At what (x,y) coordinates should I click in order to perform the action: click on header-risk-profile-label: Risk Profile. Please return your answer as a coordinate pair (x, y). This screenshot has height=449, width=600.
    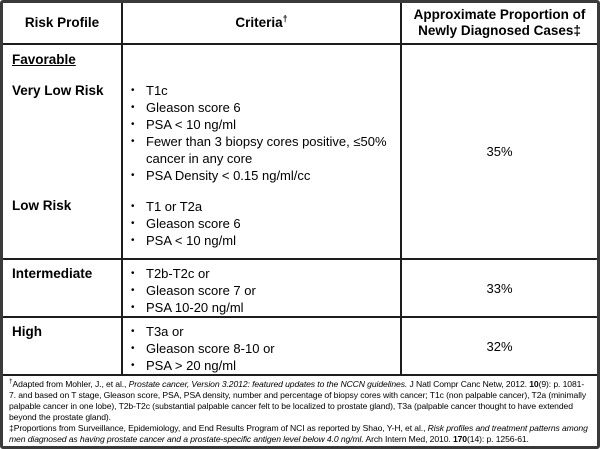
    Looking at the image, I should click on (62, 22).